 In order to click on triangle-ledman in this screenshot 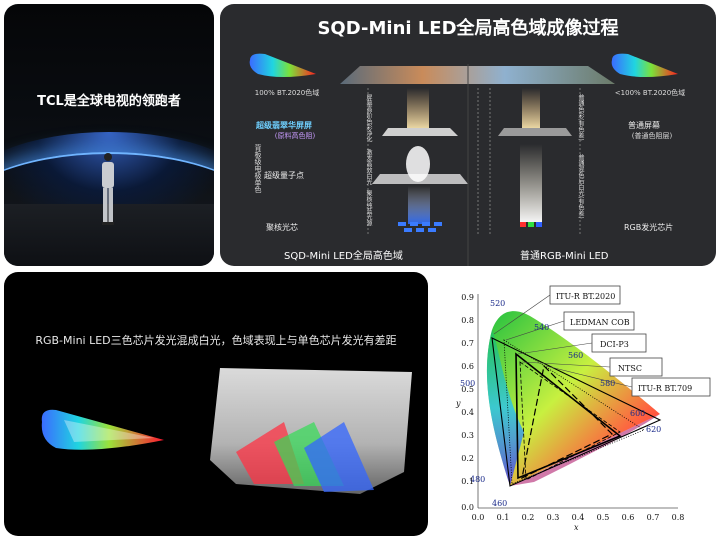, I will do `click(574, 412)`.